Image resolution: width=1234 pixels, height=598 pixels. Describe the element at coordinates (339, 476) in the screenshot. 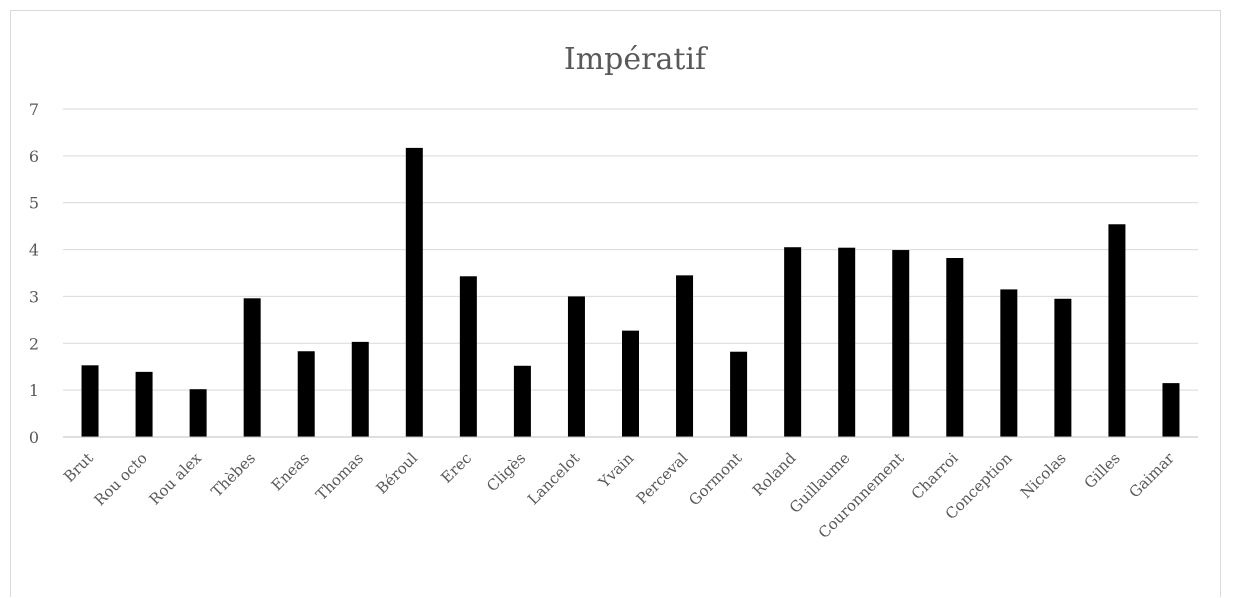

I see `x-tick-label: Thomas` at that location.